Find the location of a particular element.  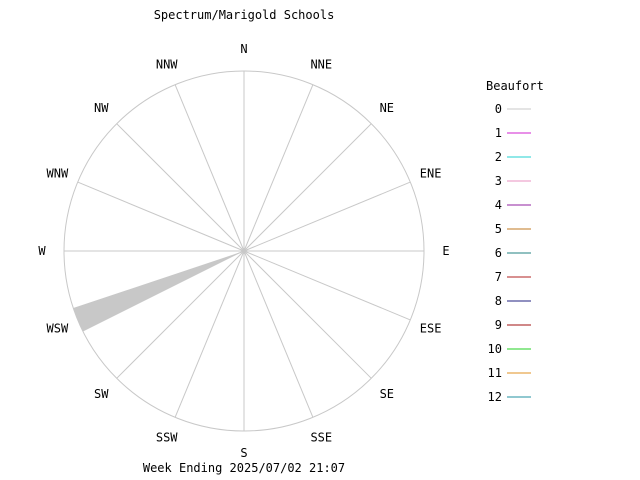

spoke-nne is located at coordinates (278, 168).